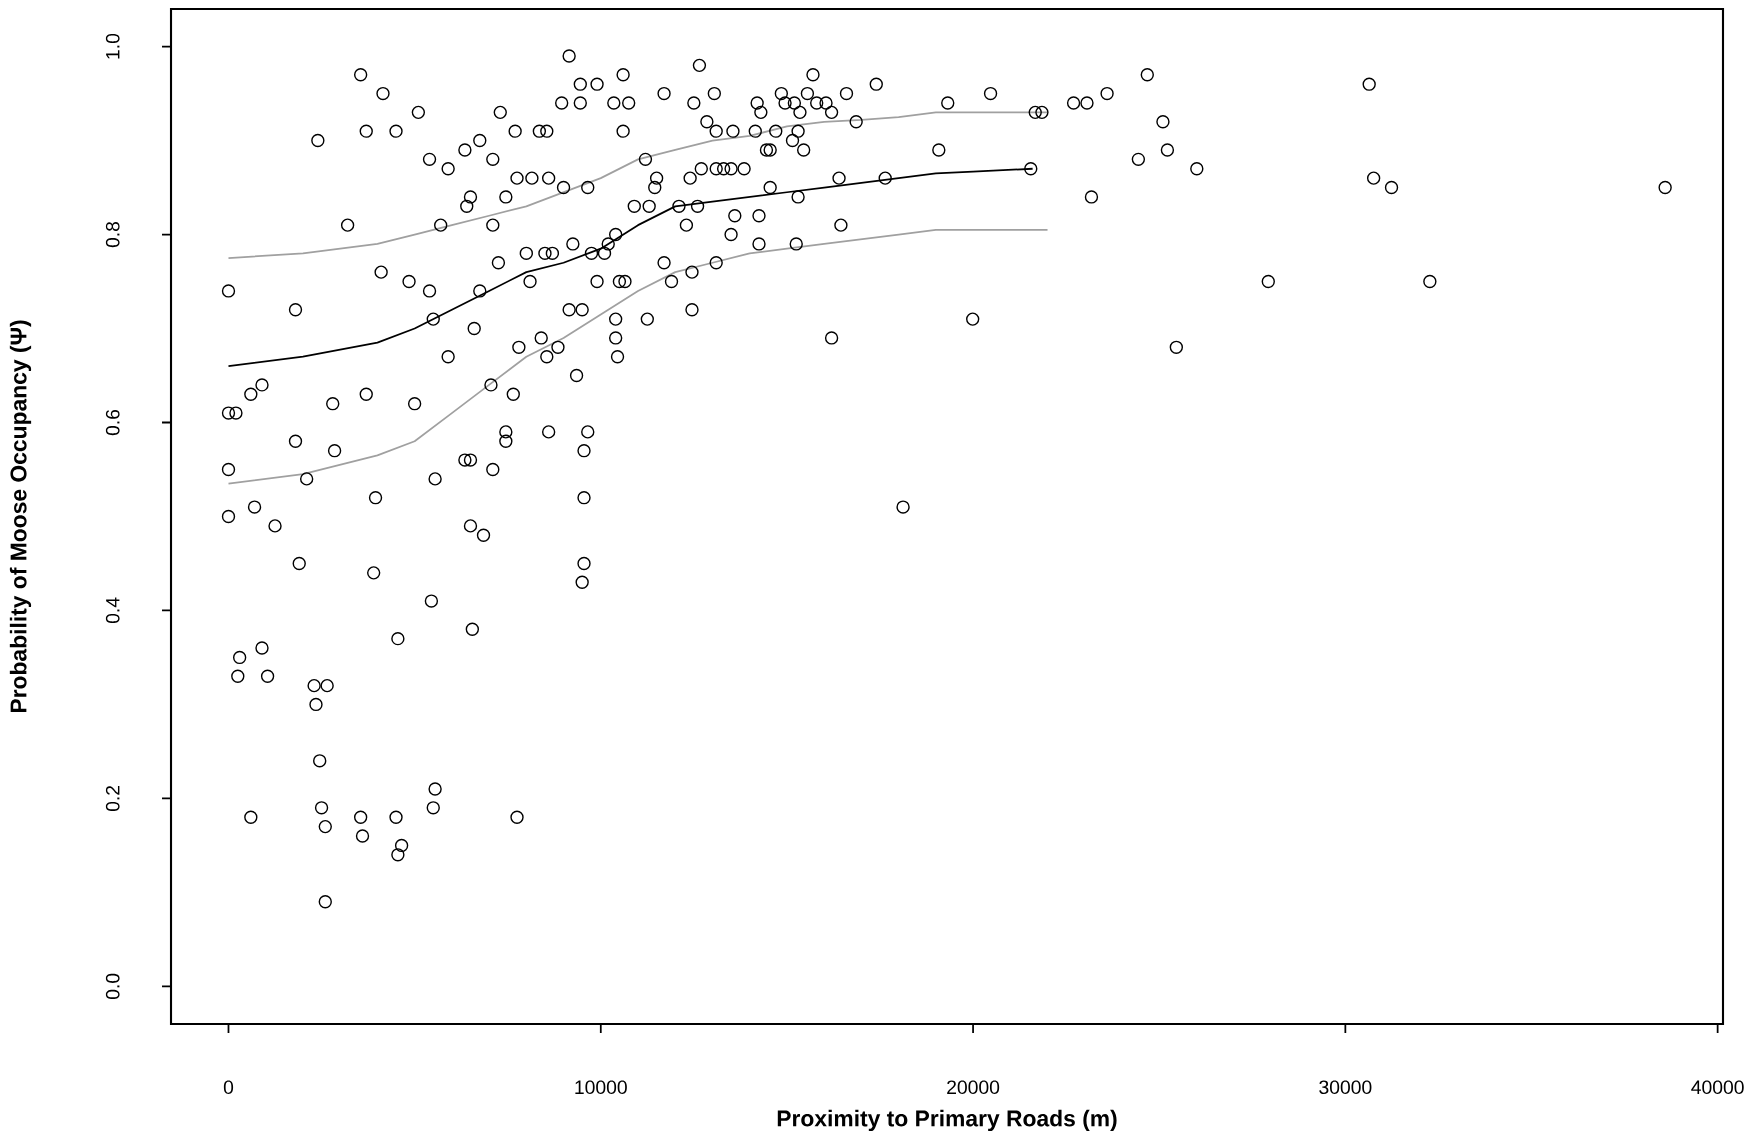  What do you see at coordinates (228, 1087) in the screenshot?
I see `x-tick-label: 0` at bounding box center [228, 1087].